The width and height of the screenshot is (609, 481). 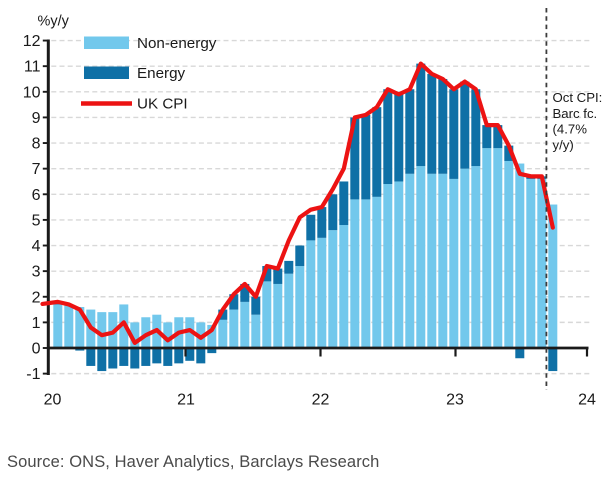 What do you see at coordinates (563, 144) in the screenshot?
I see `forecast-annotation-line: y/y)` at bounding box center [563, 144].